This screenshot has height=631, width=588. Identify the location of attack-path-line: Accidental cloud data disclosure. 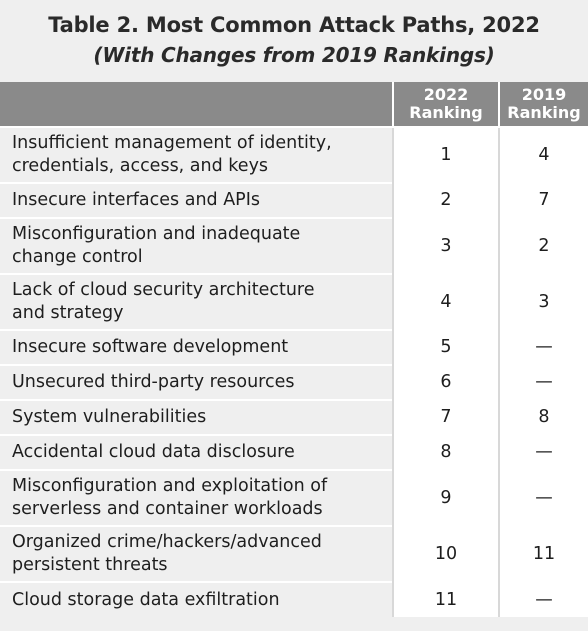
(153, 452).